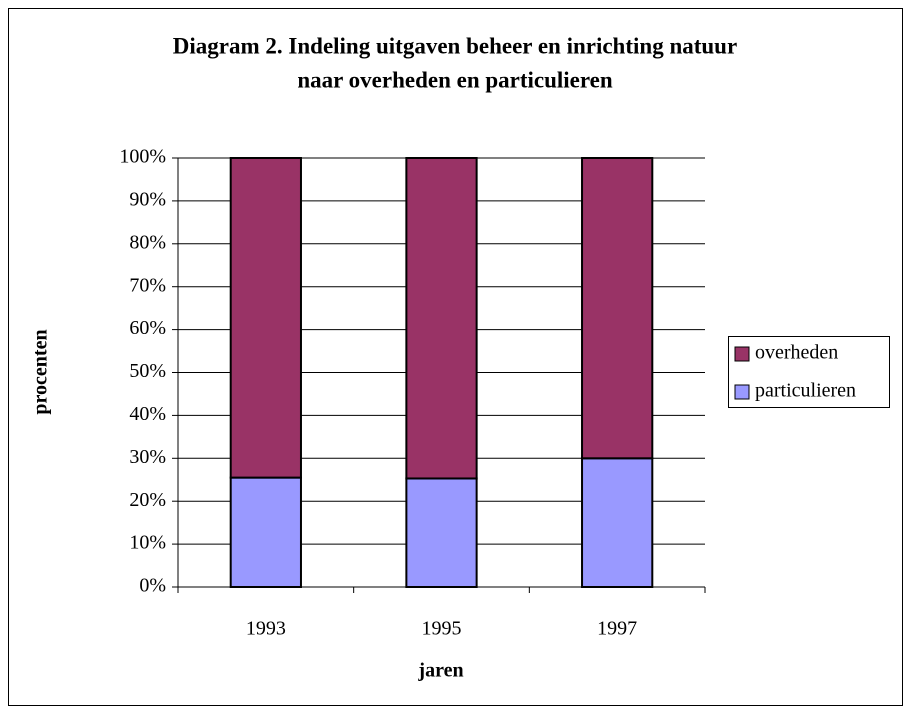 This screenshot has height=714, width=911. What do you see at coordinates (147, 328) in the screenshot?
I see `y-tick-label: 60%` at bounding box center [147, 328].